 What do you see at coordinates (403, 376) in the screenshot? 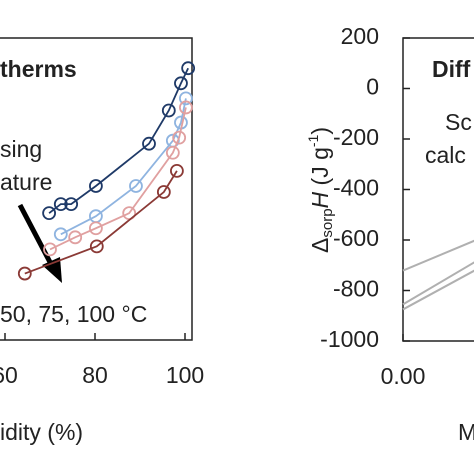
I see `x-tick-label: 0.00` at bounding box center [403, 376].